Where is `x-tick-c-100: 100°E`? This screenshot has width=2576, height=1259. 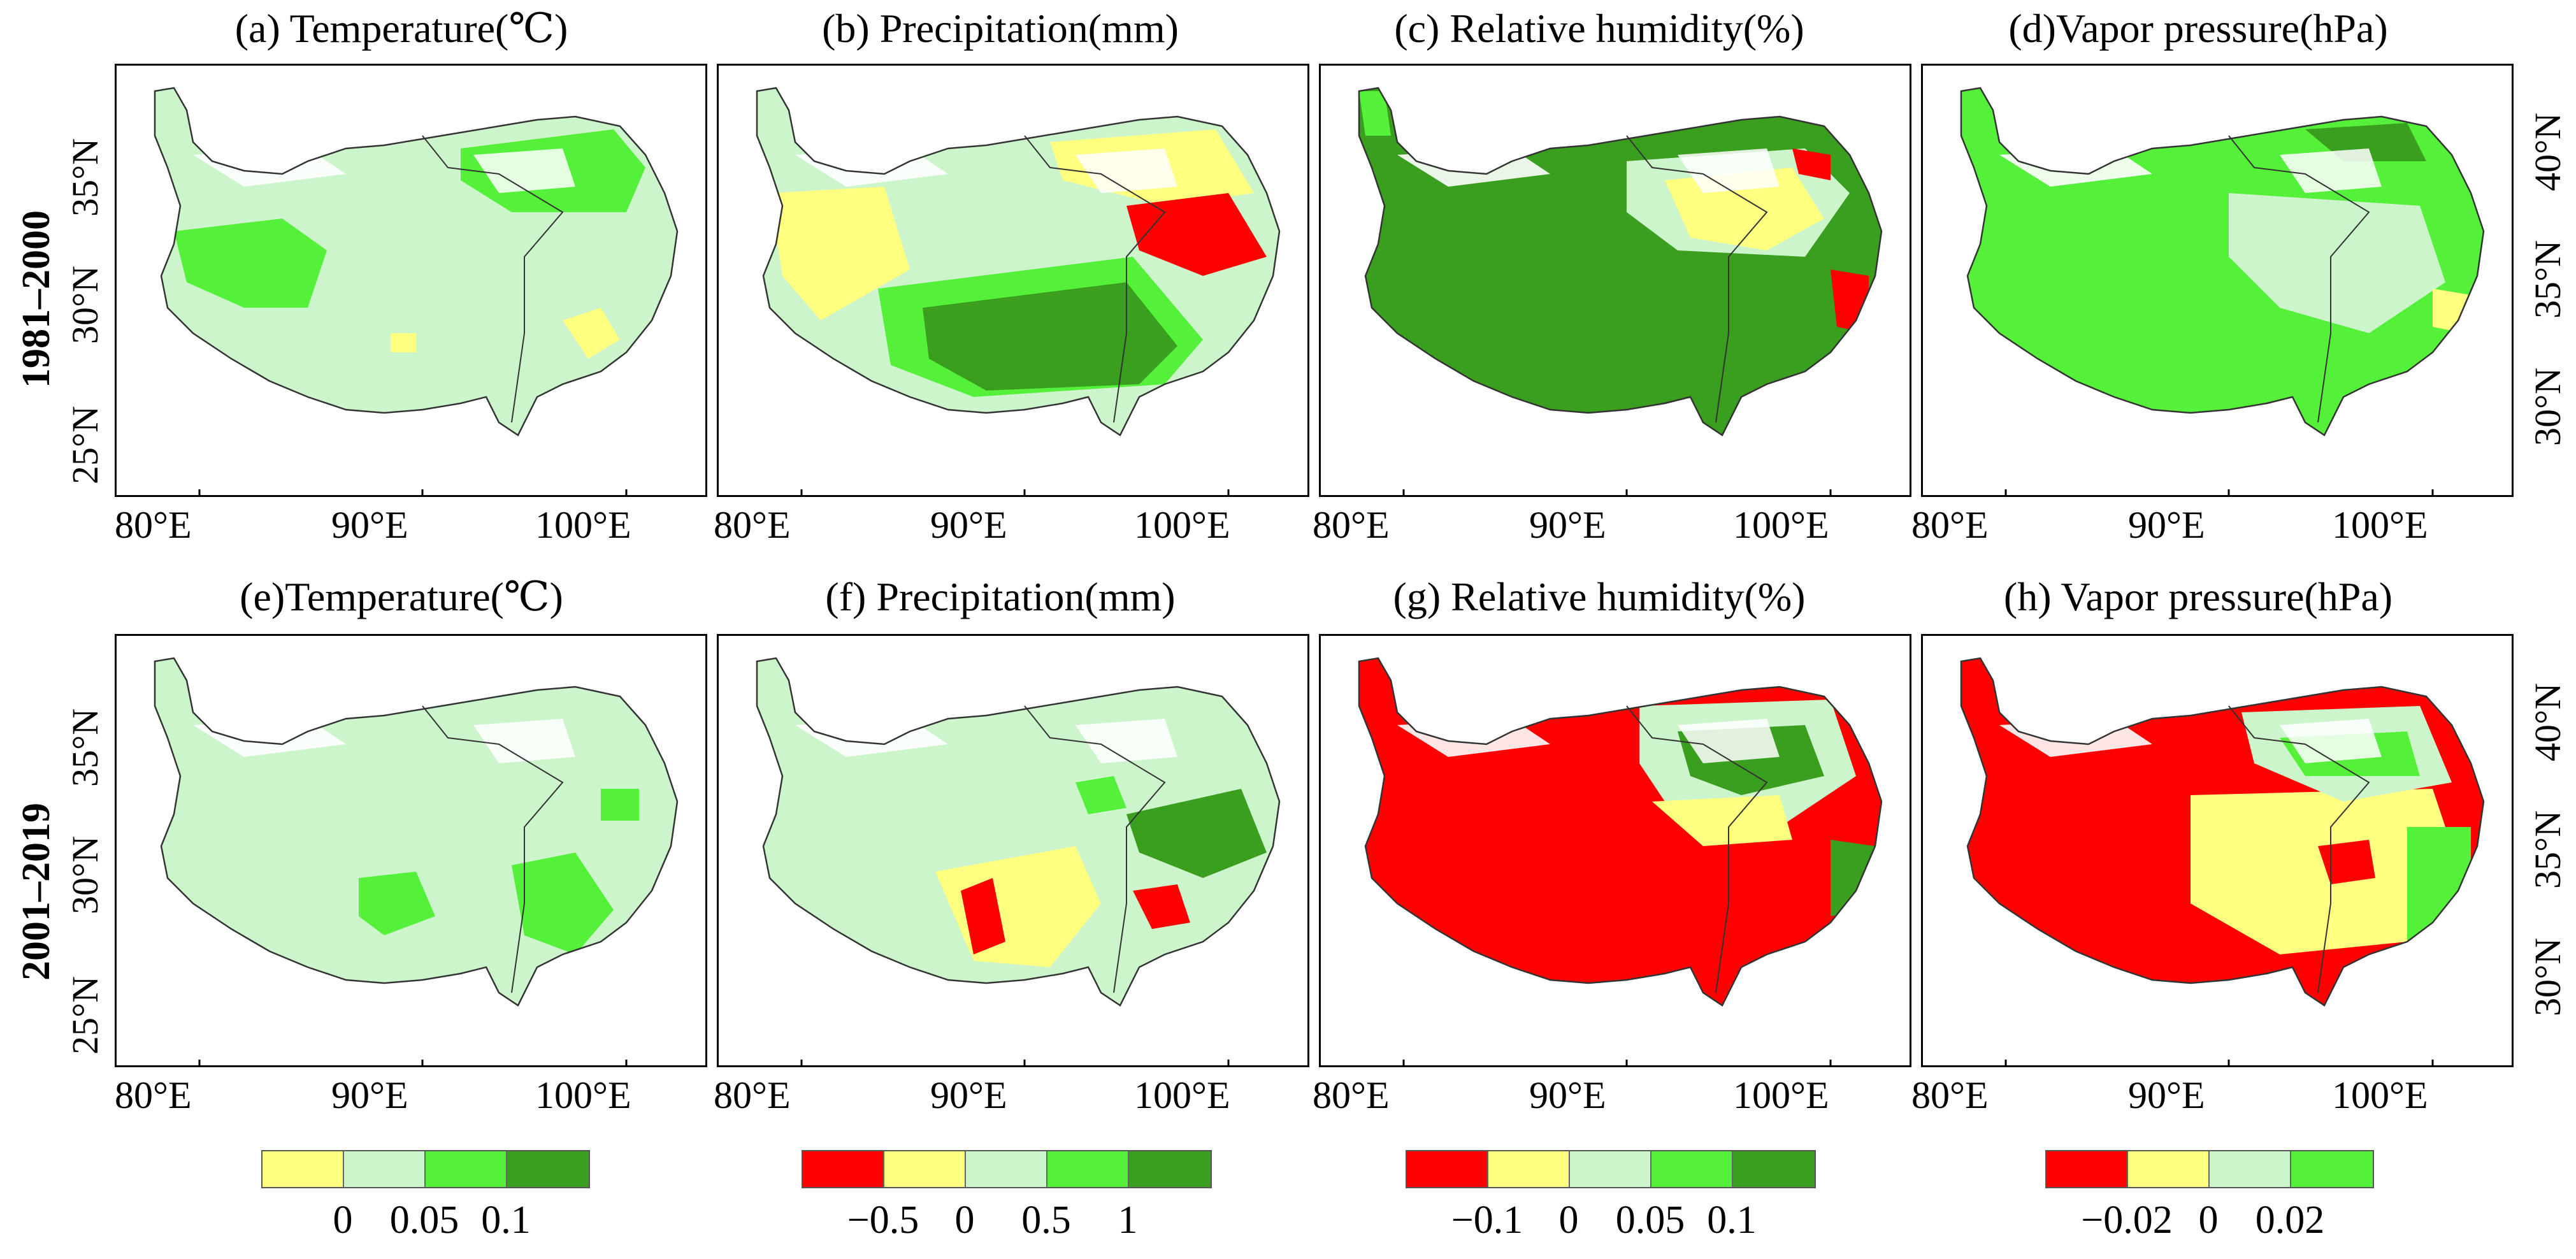 x-tick-c-100: 100°E is located at coordinates (1781, 525).